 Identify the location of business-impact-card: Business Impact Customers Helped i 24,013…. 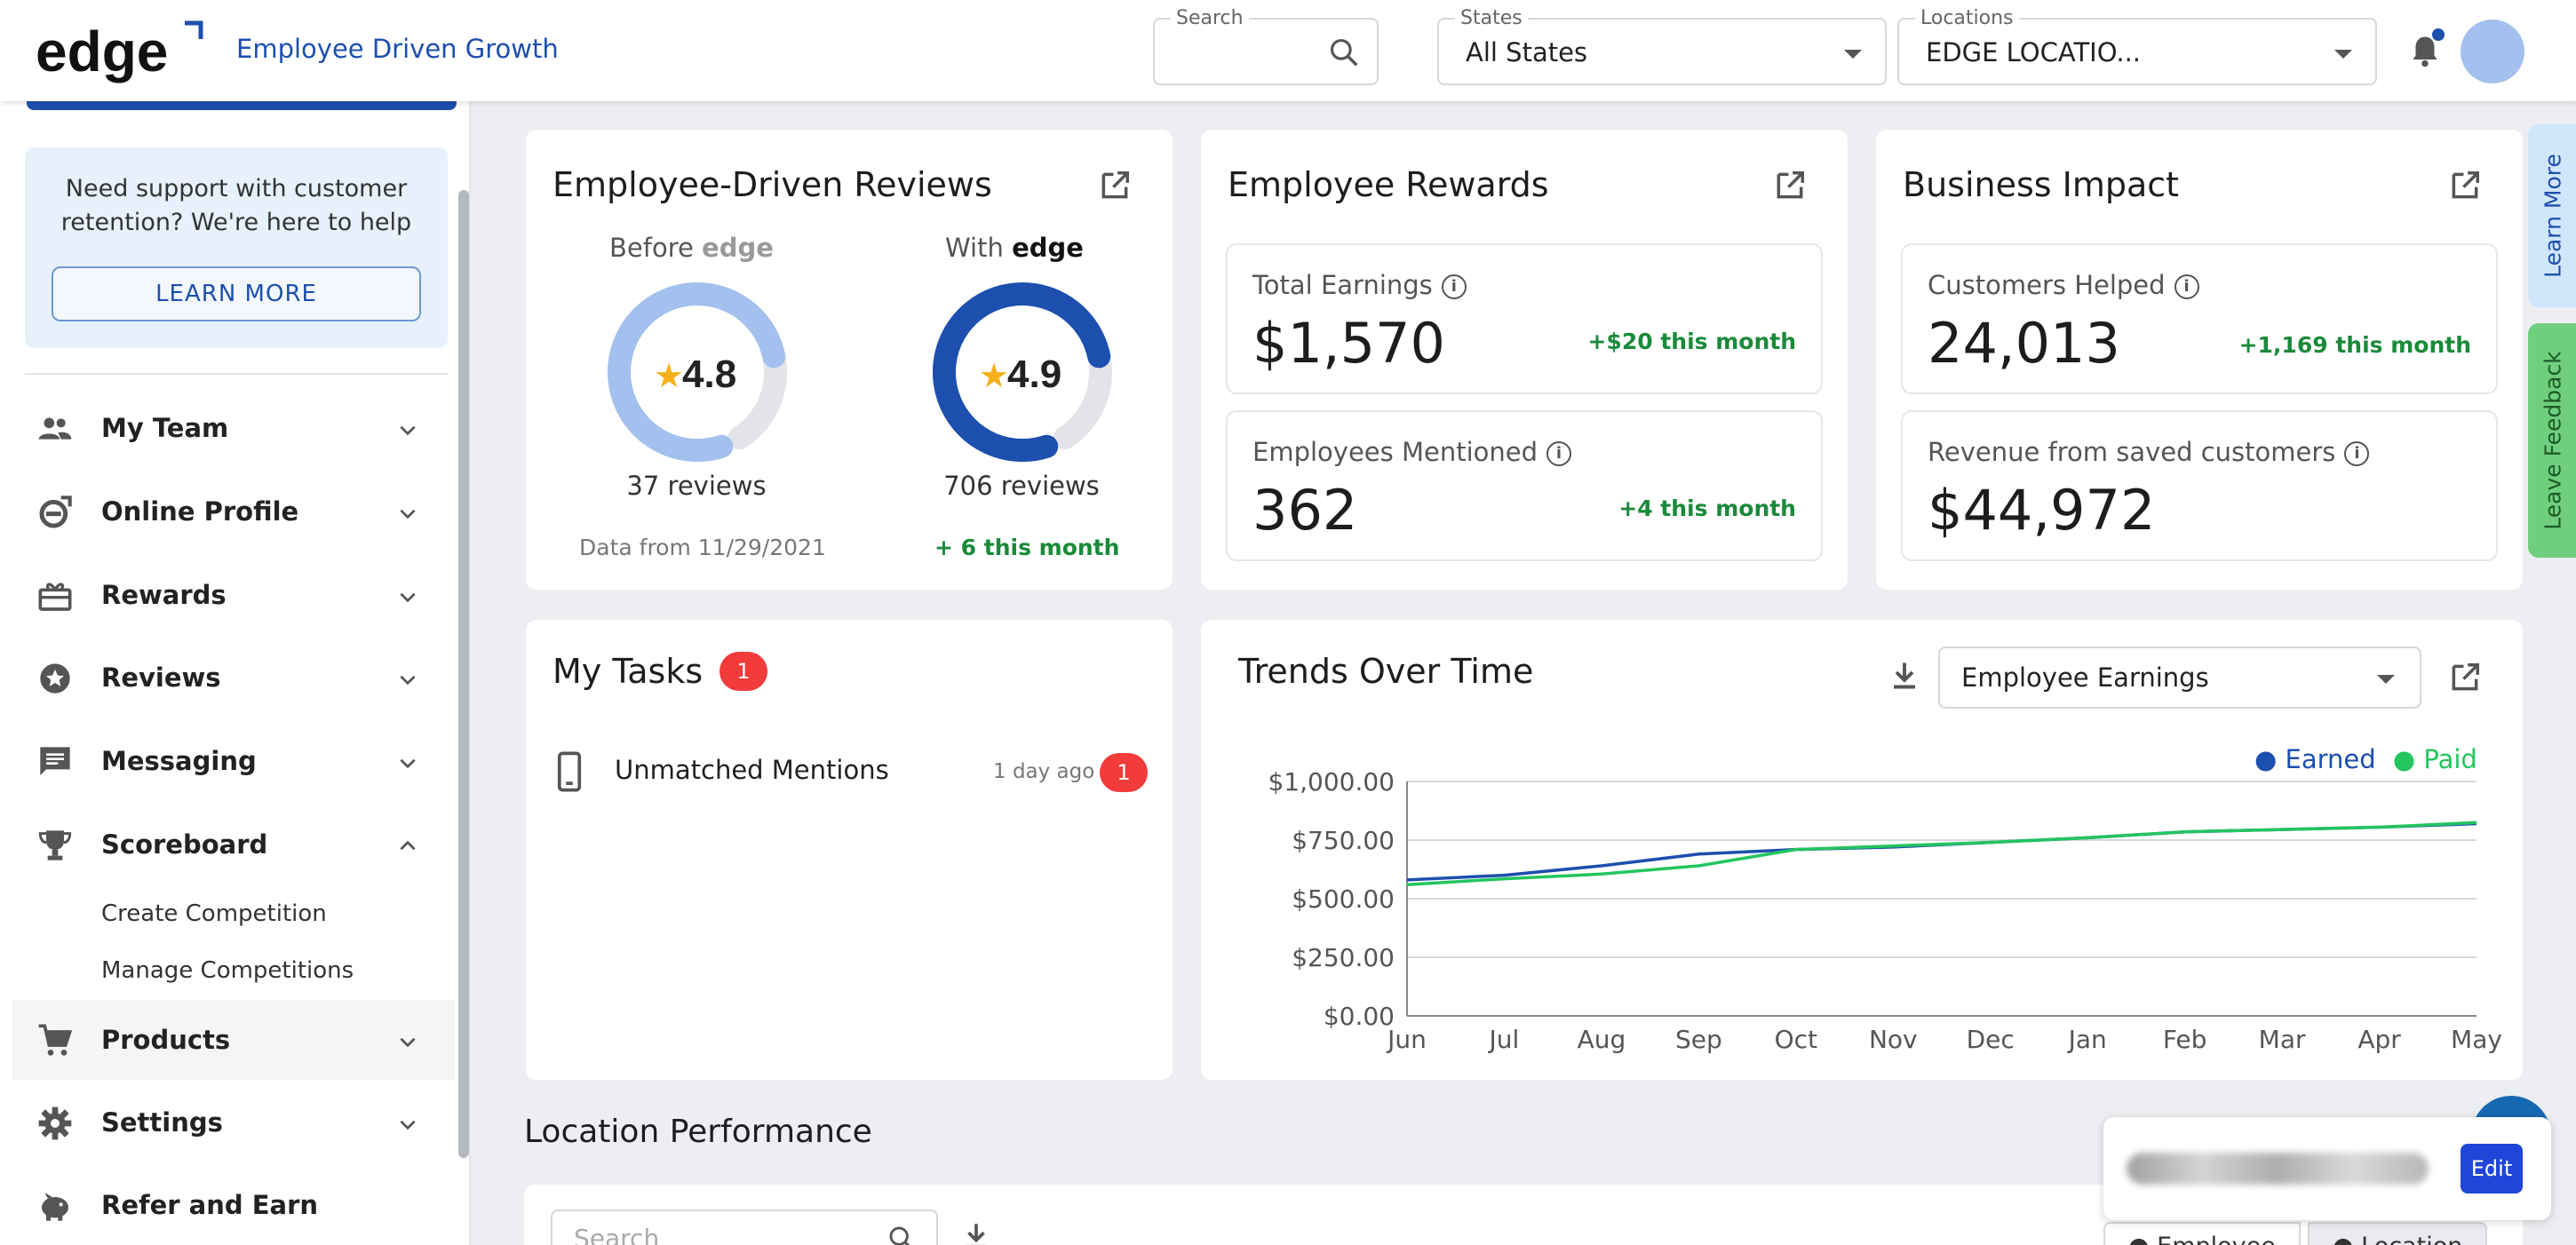
(2199, 360).